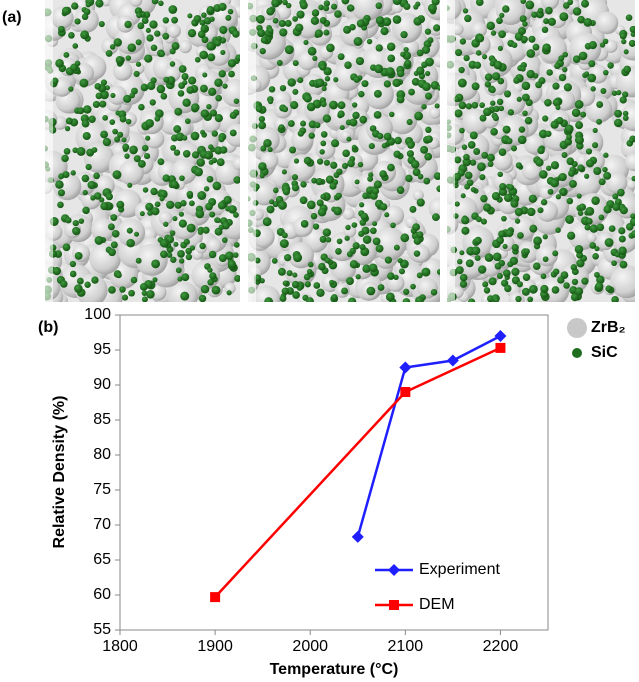 This screenshot has height=682, width=639. What do you see at coordinates (577, 353) in the screenshot?
I see `particle-legend-marker` at bounding box center [577, 353].